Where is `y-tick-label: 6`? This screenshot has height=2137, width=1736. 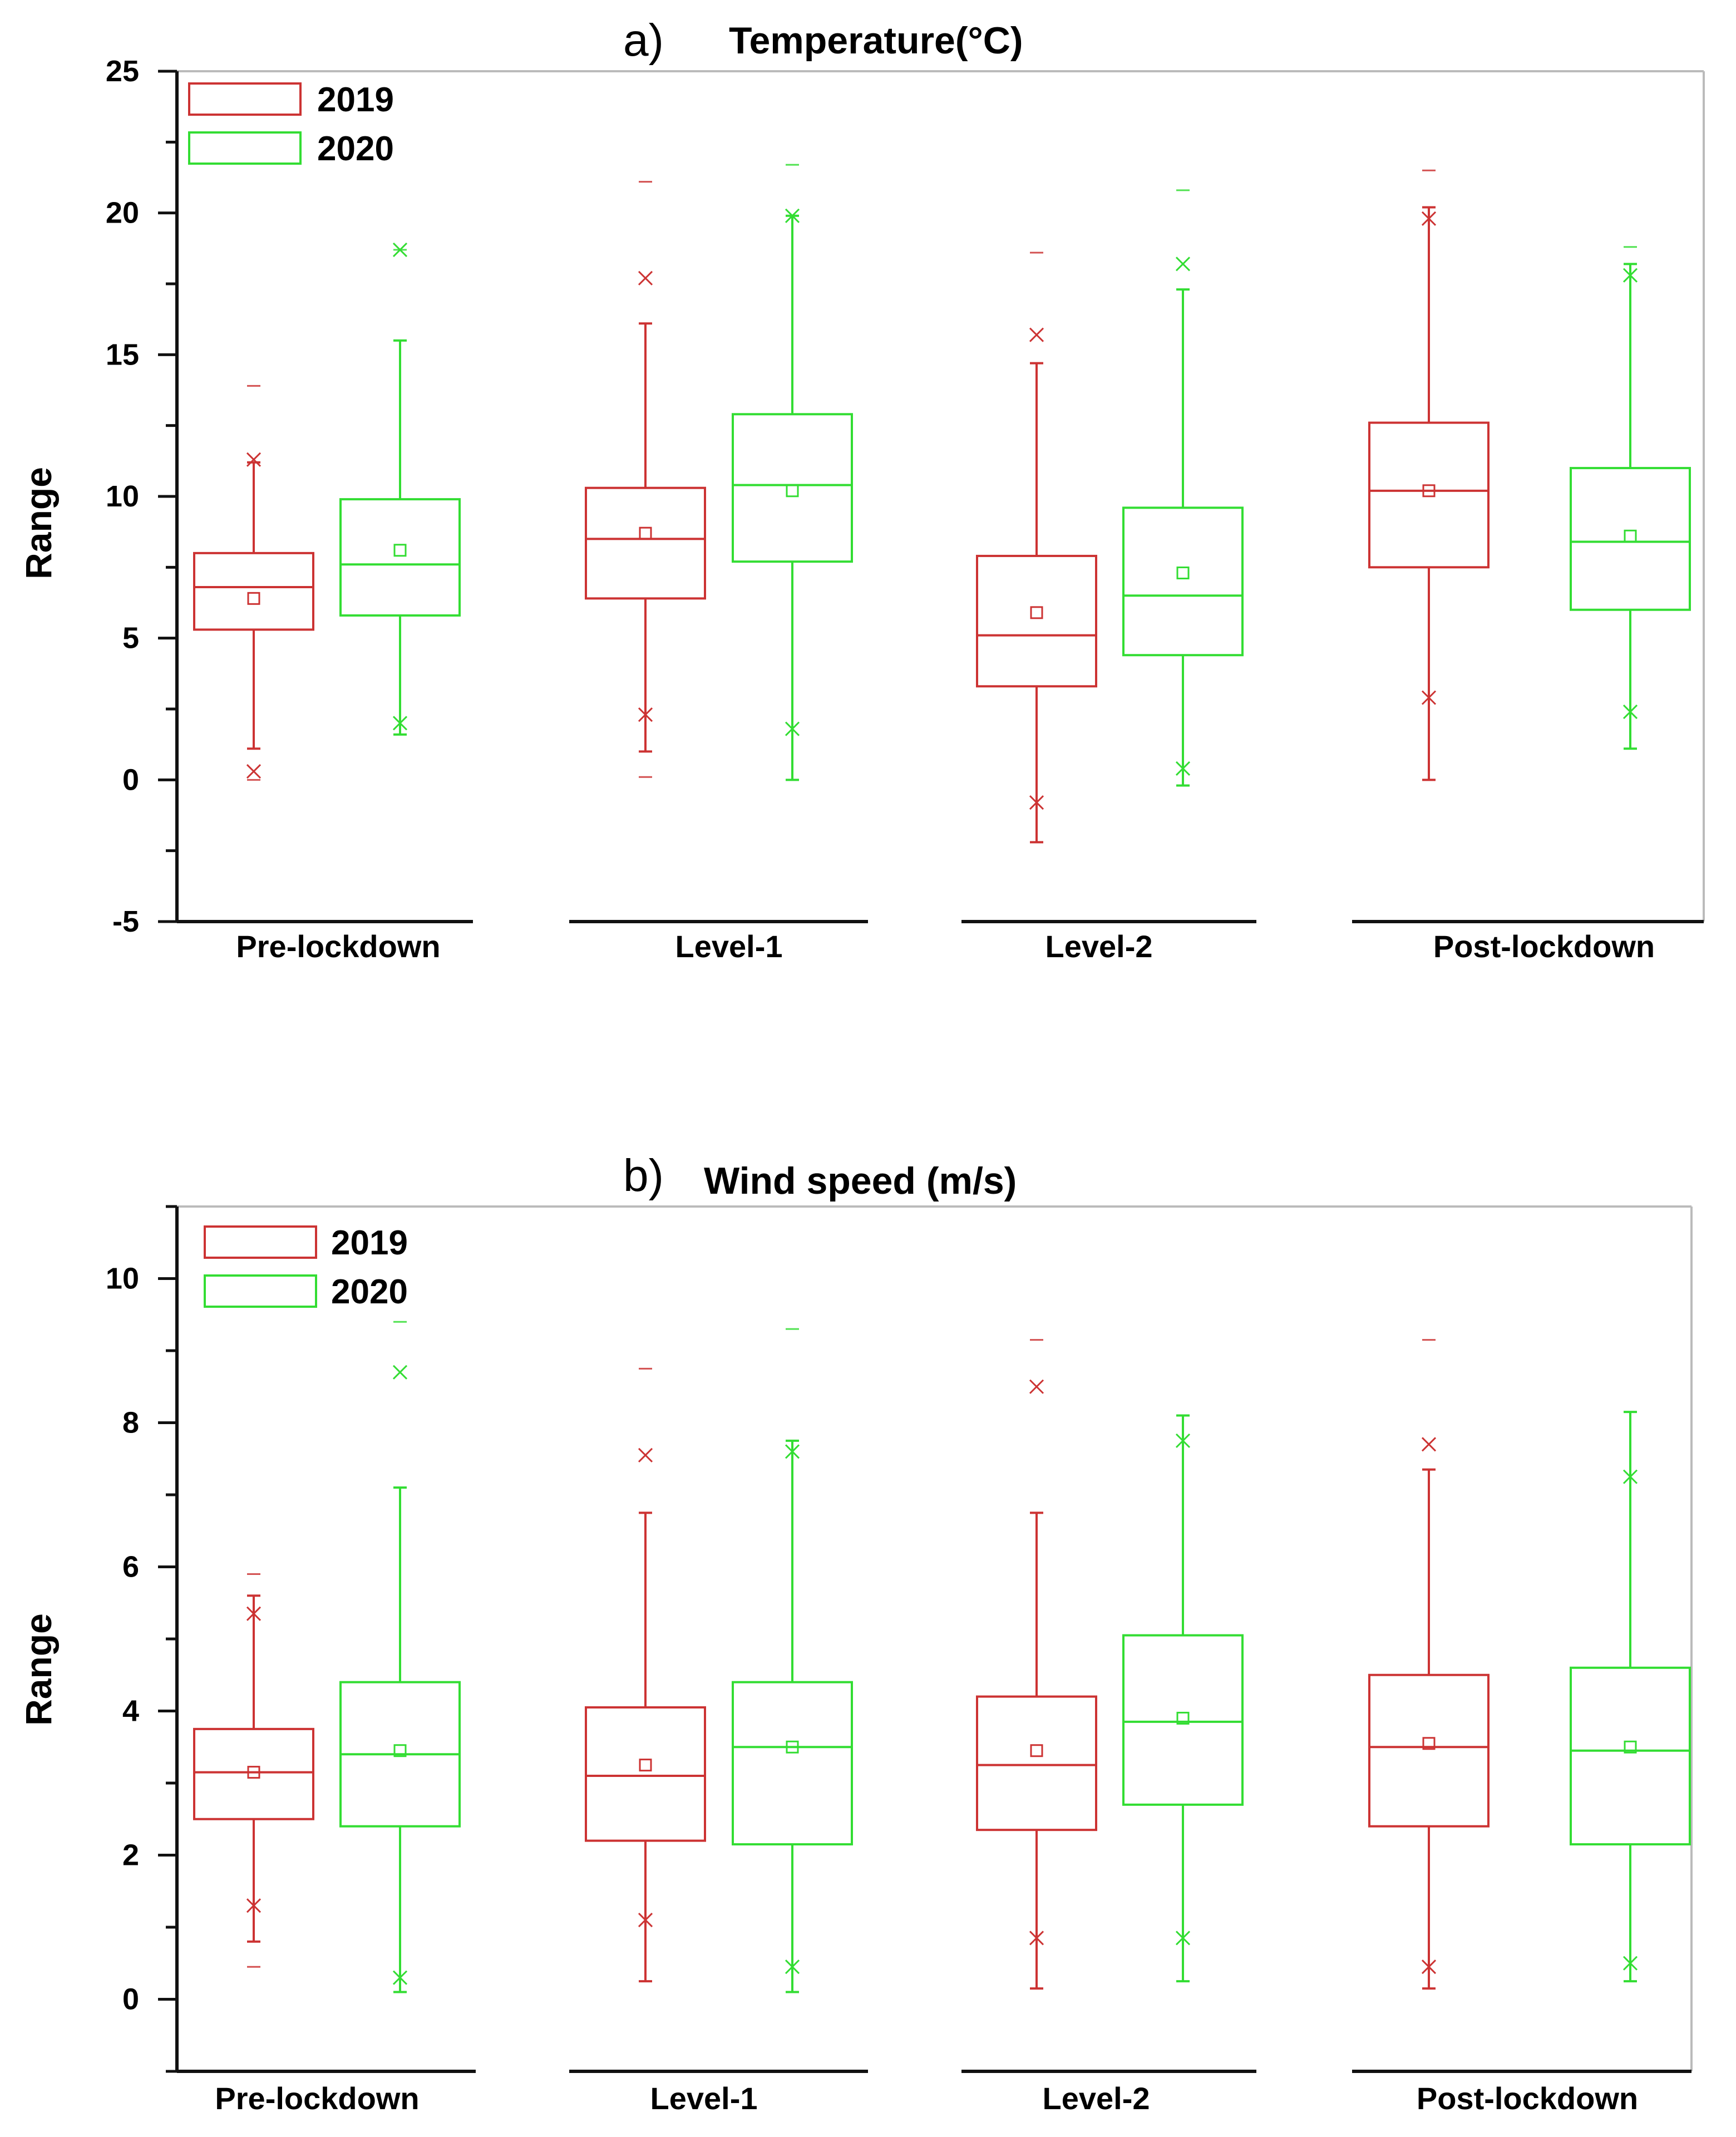 y-tick-label: 6 is located at coordinates (130, 1567).